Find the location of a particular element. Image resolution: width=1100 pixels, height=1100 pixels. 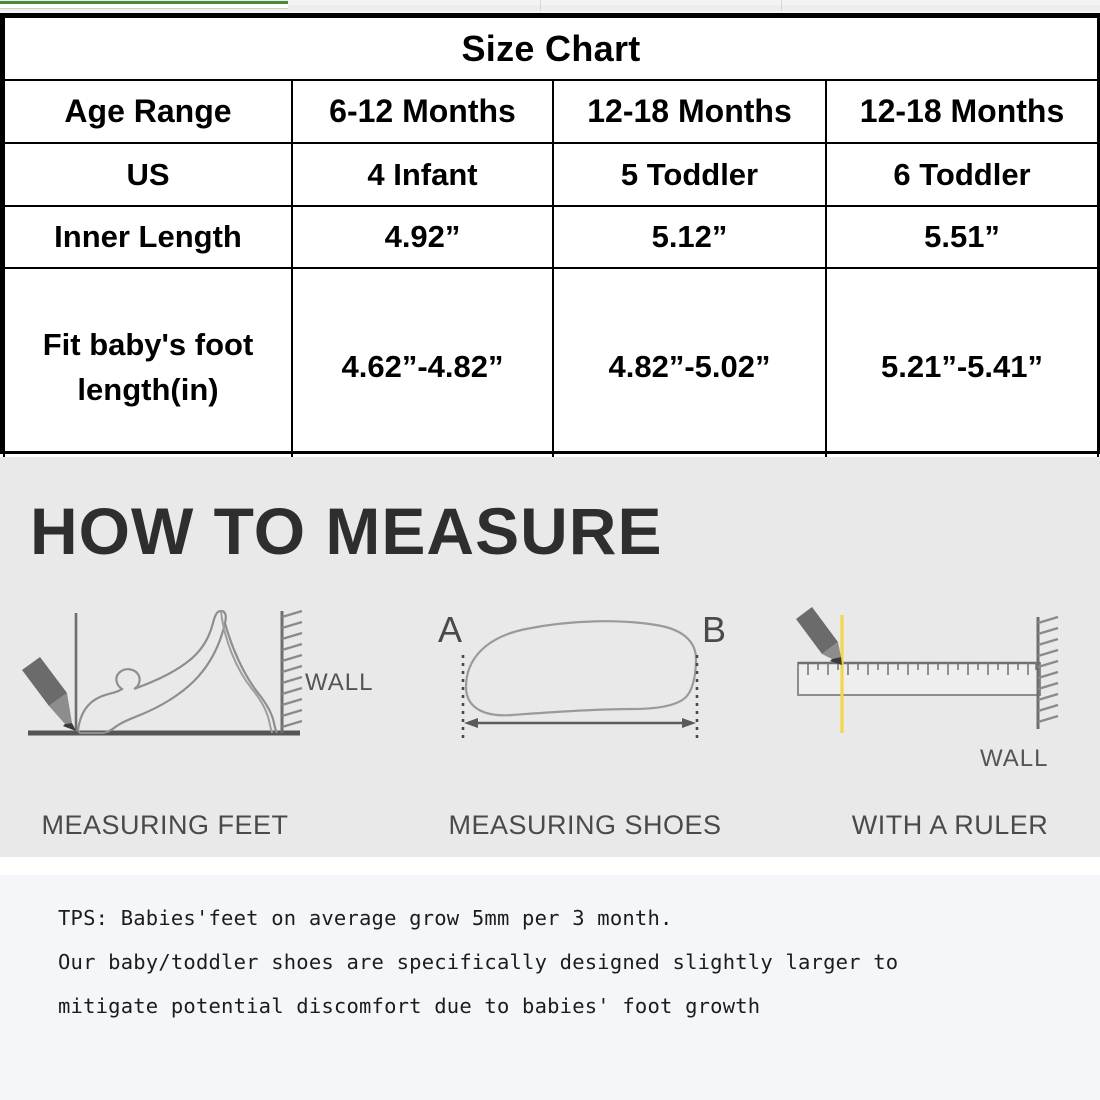

cell-fit-foot-length-1: 4.62”-4.82” is located at coordinates (422, 366).